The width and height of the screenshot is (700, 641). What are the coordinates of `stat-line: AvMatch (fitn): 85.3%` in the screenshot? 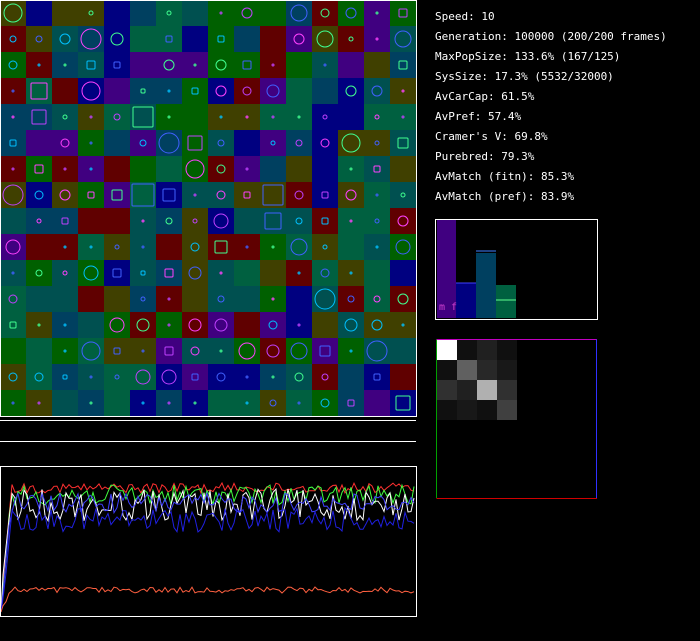 It's located at (504, 176).